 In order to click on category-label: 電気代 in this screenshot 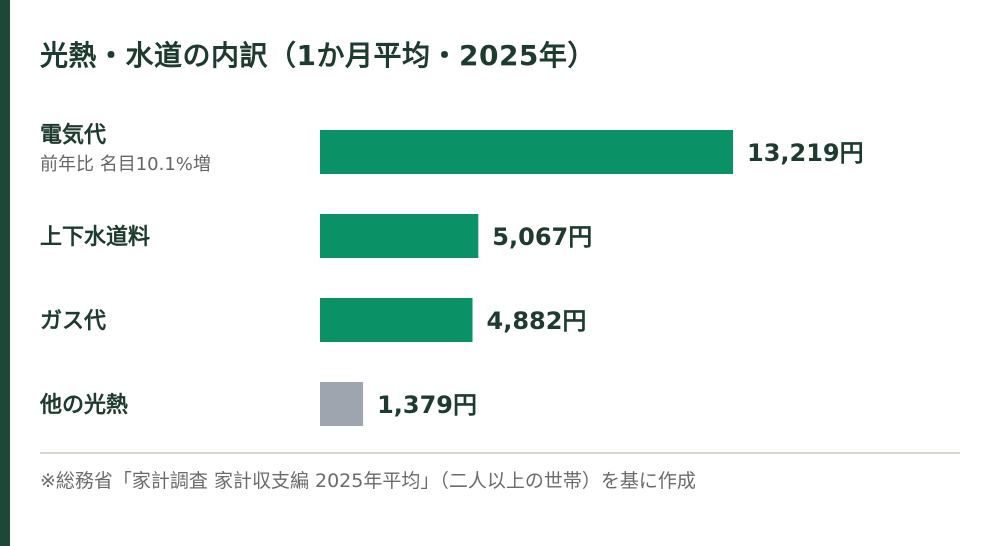, I will do `click(73, 135)`.